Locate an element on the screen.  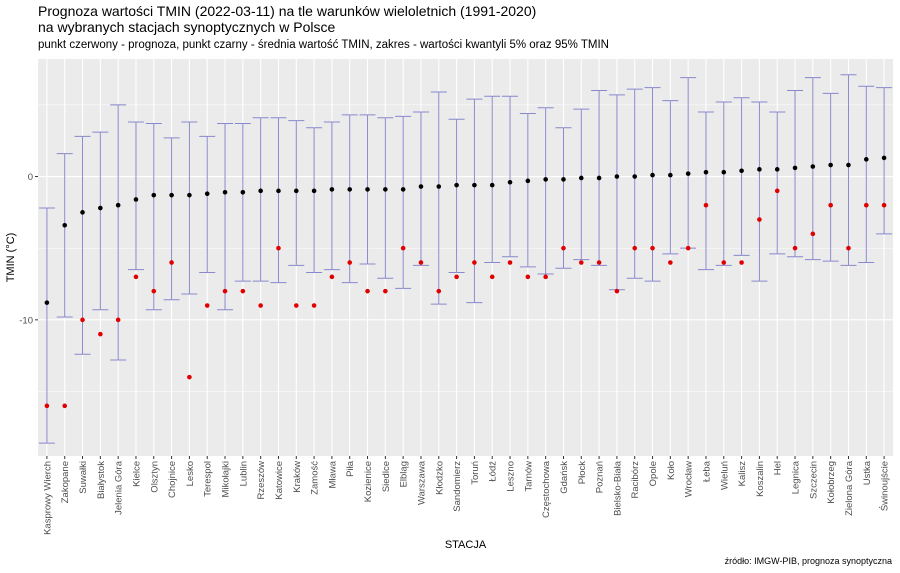
x-tick-label: Białystok is located at coordinates (101, 480).